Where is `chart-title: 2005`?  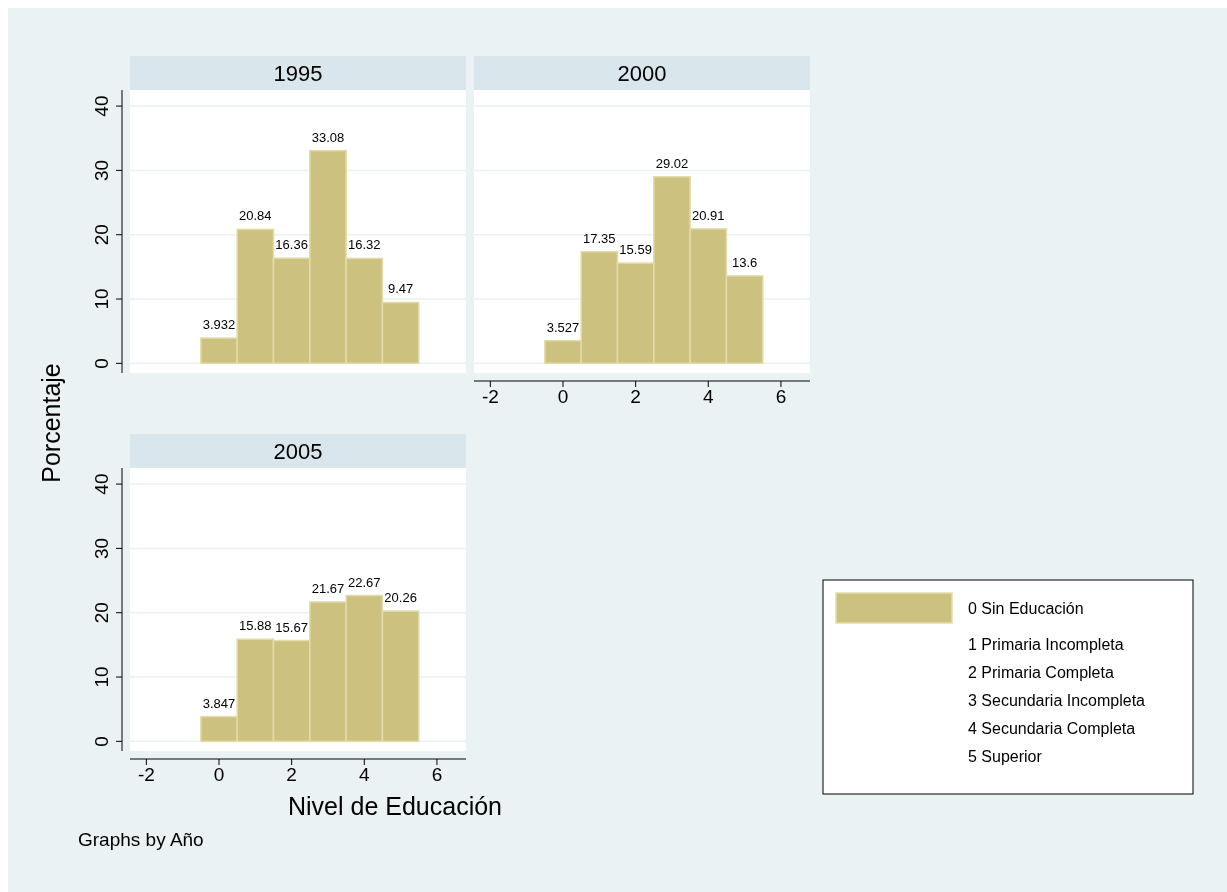
chart-title: 2005 is located at coordinates (298, 451).